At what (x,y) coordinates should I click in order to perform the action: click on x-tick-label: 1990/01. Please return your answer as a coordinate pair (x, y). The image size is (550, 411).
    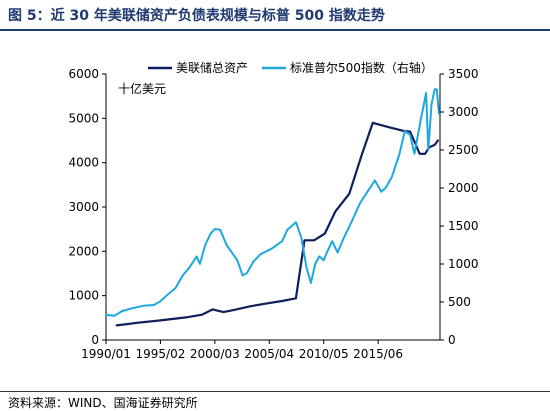
    Looking at the image, I should click on (106, 354).